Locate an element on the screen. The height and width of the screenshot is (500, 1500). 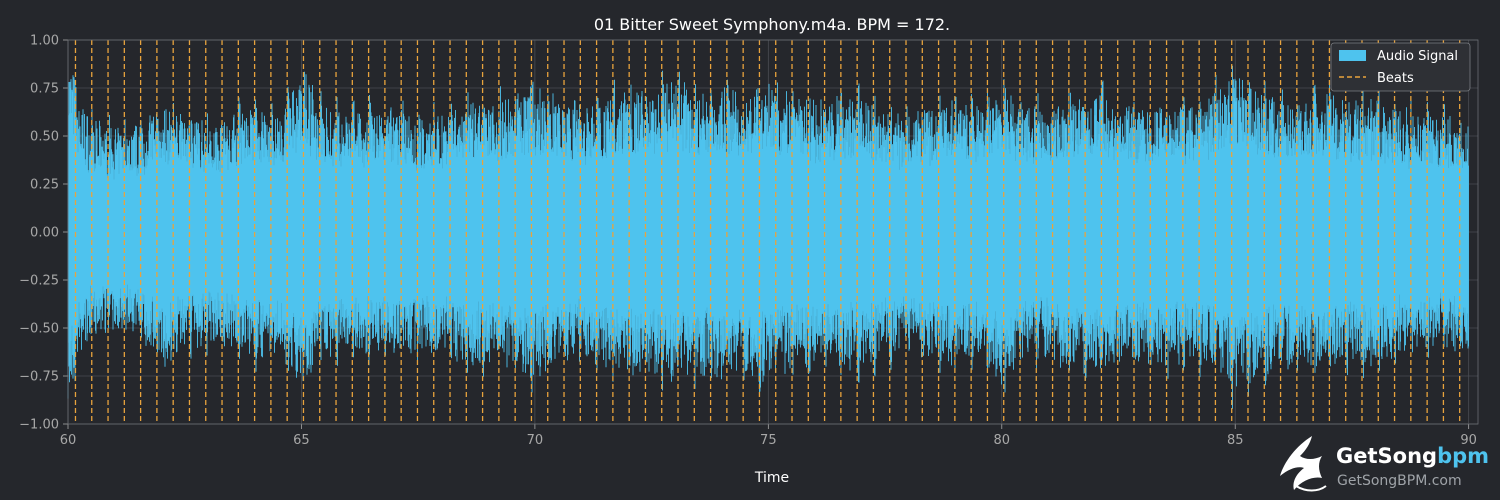
x-tick-label: 80 is located at coordinates (1002, 440).